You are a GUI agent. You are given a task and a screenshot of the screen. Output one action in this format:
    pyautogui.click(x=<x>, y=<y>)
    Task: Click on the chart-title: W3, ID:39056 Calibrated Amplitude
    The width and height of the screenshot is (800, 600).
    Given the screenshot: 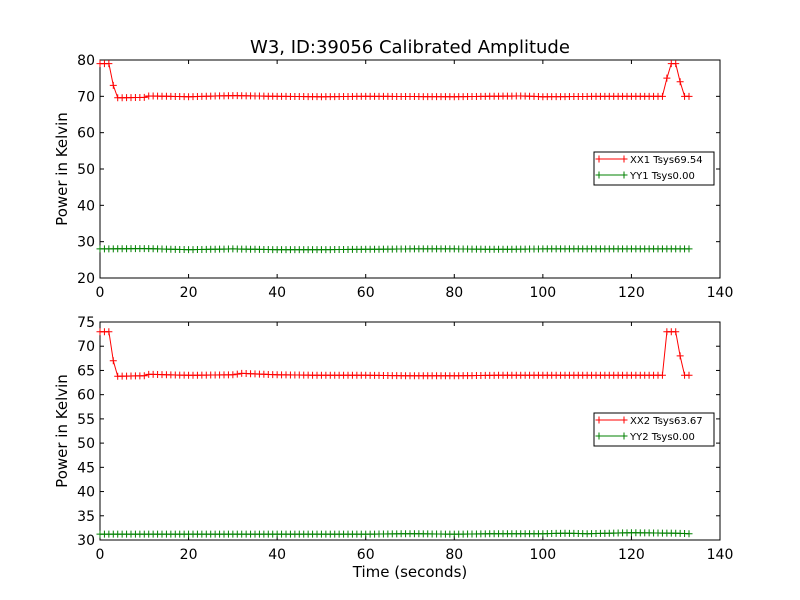 What is the action you would take?
    pyautogui.click(x=410, y=47)
    